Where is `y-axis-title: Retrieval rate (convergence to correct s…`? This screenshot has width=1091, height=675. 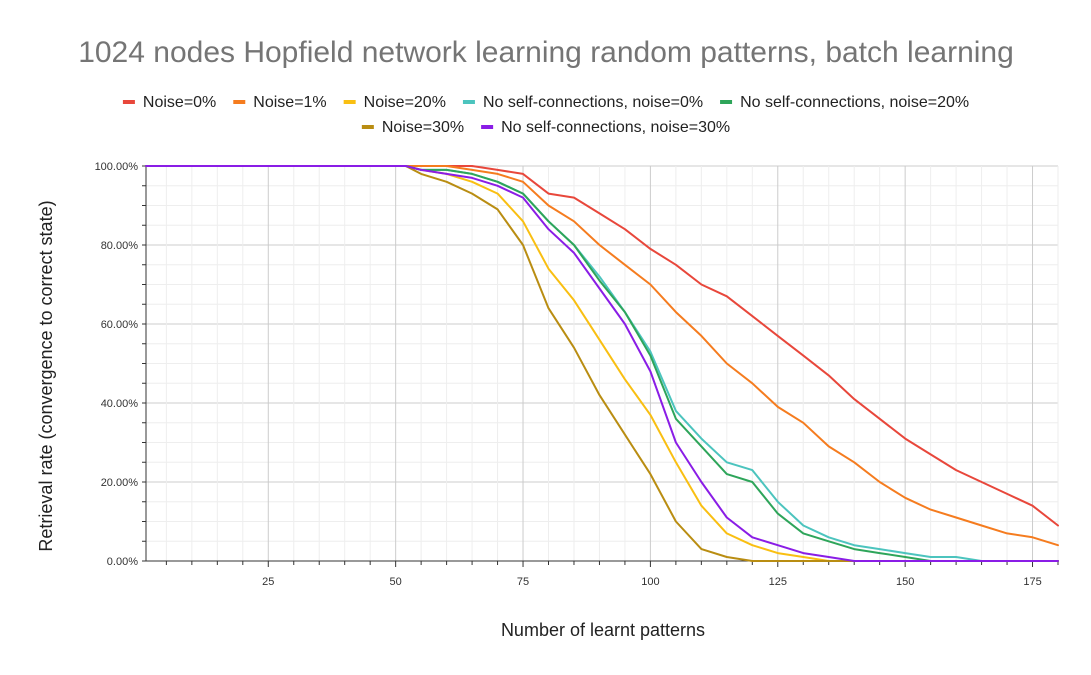 y-axis-title: Retrieval rate (convergence to correct s… is located at coordinates (46, 375).